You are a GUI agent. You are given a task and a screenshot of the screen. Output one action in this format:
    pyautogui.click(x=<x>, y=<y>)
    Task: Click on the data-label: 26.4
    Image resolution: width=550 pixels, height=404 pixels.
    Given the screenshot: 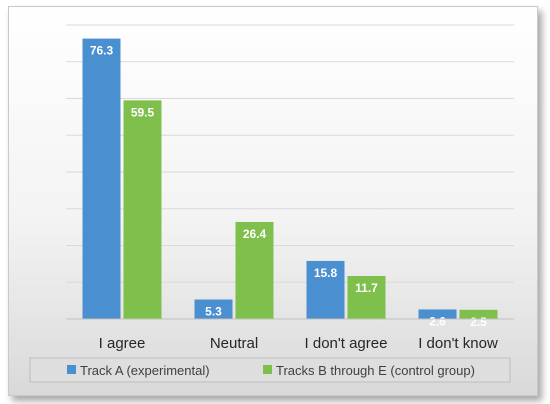 What is the action you would take?
    pyautogui.click(x=255, y=234)
    